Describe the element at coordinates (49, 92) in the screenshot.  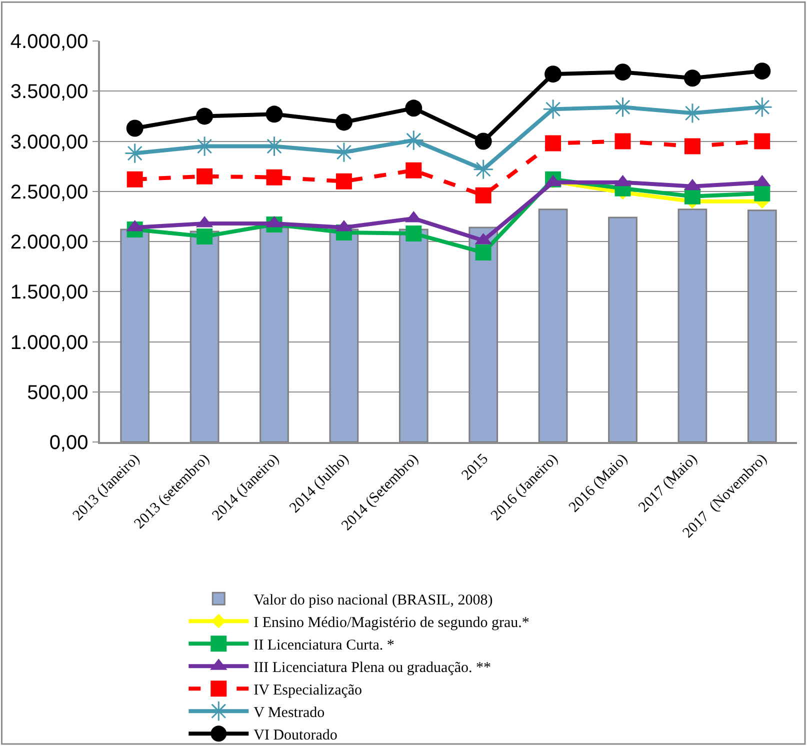
I see `y-tick-label: 3.500,00` at that location.